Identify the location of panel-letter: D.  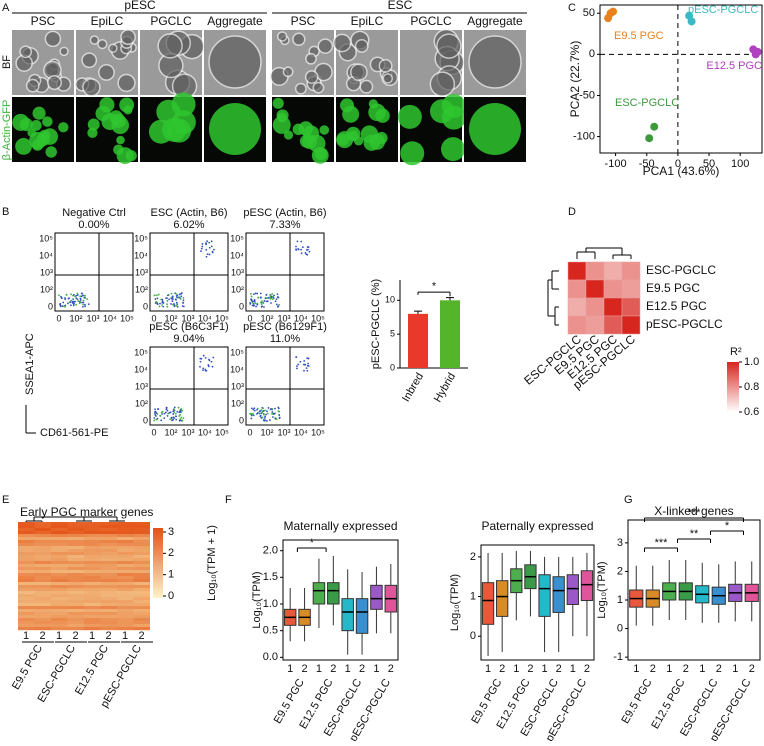
(572, 212).